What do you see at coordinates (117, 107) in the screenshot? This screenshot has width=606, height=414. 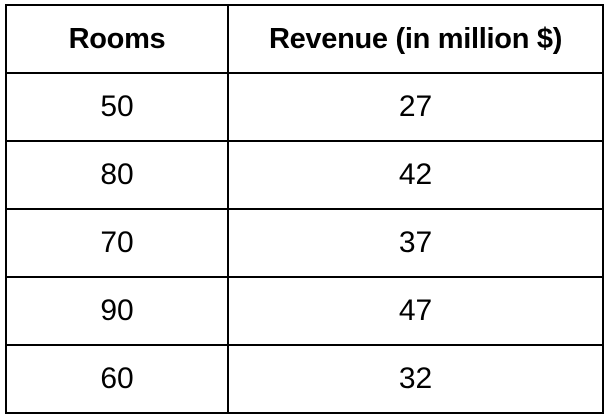 I see `rooms-cell: 50` at bounding box center [117, 107].